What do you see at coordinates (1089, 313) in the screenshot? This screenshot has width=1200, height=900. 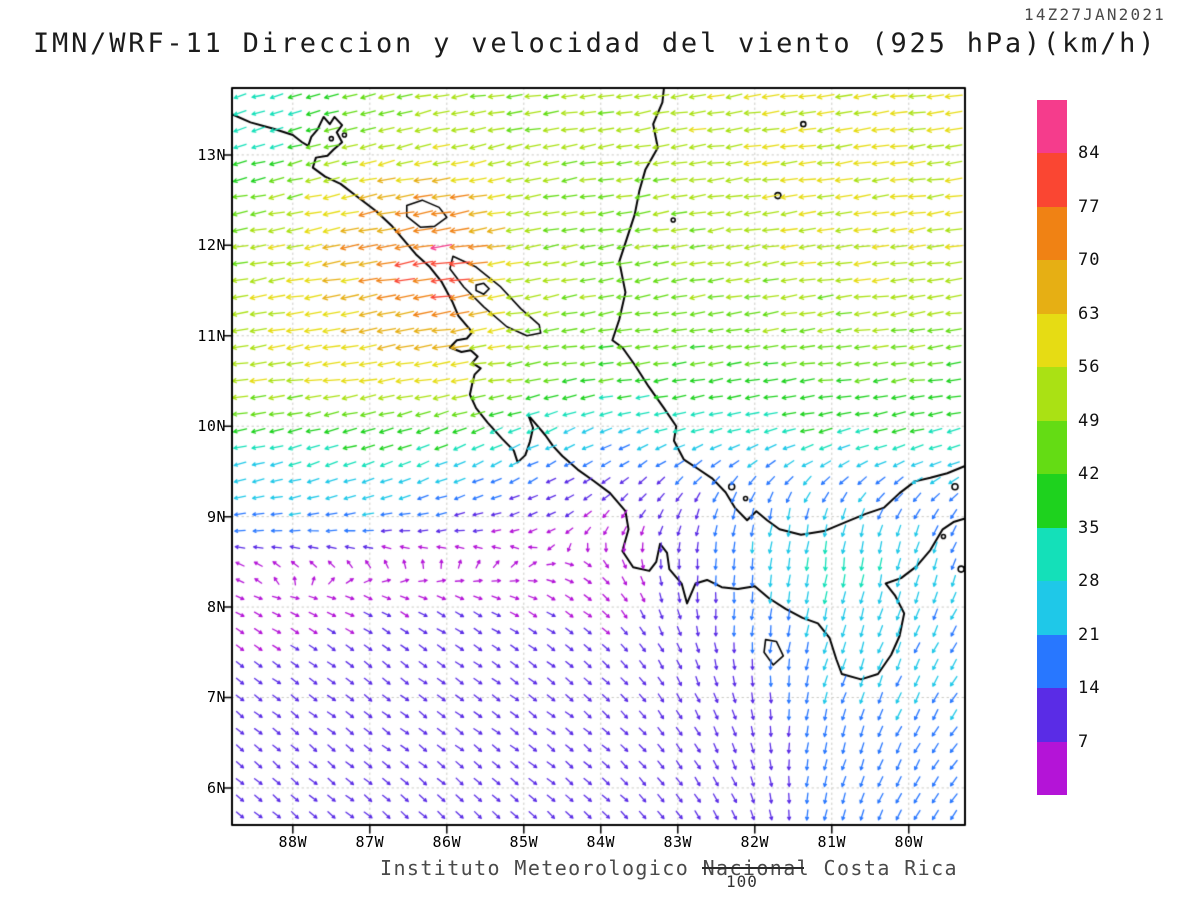 I see `colorbar-label: 63` at bounding box center [1089, 313].